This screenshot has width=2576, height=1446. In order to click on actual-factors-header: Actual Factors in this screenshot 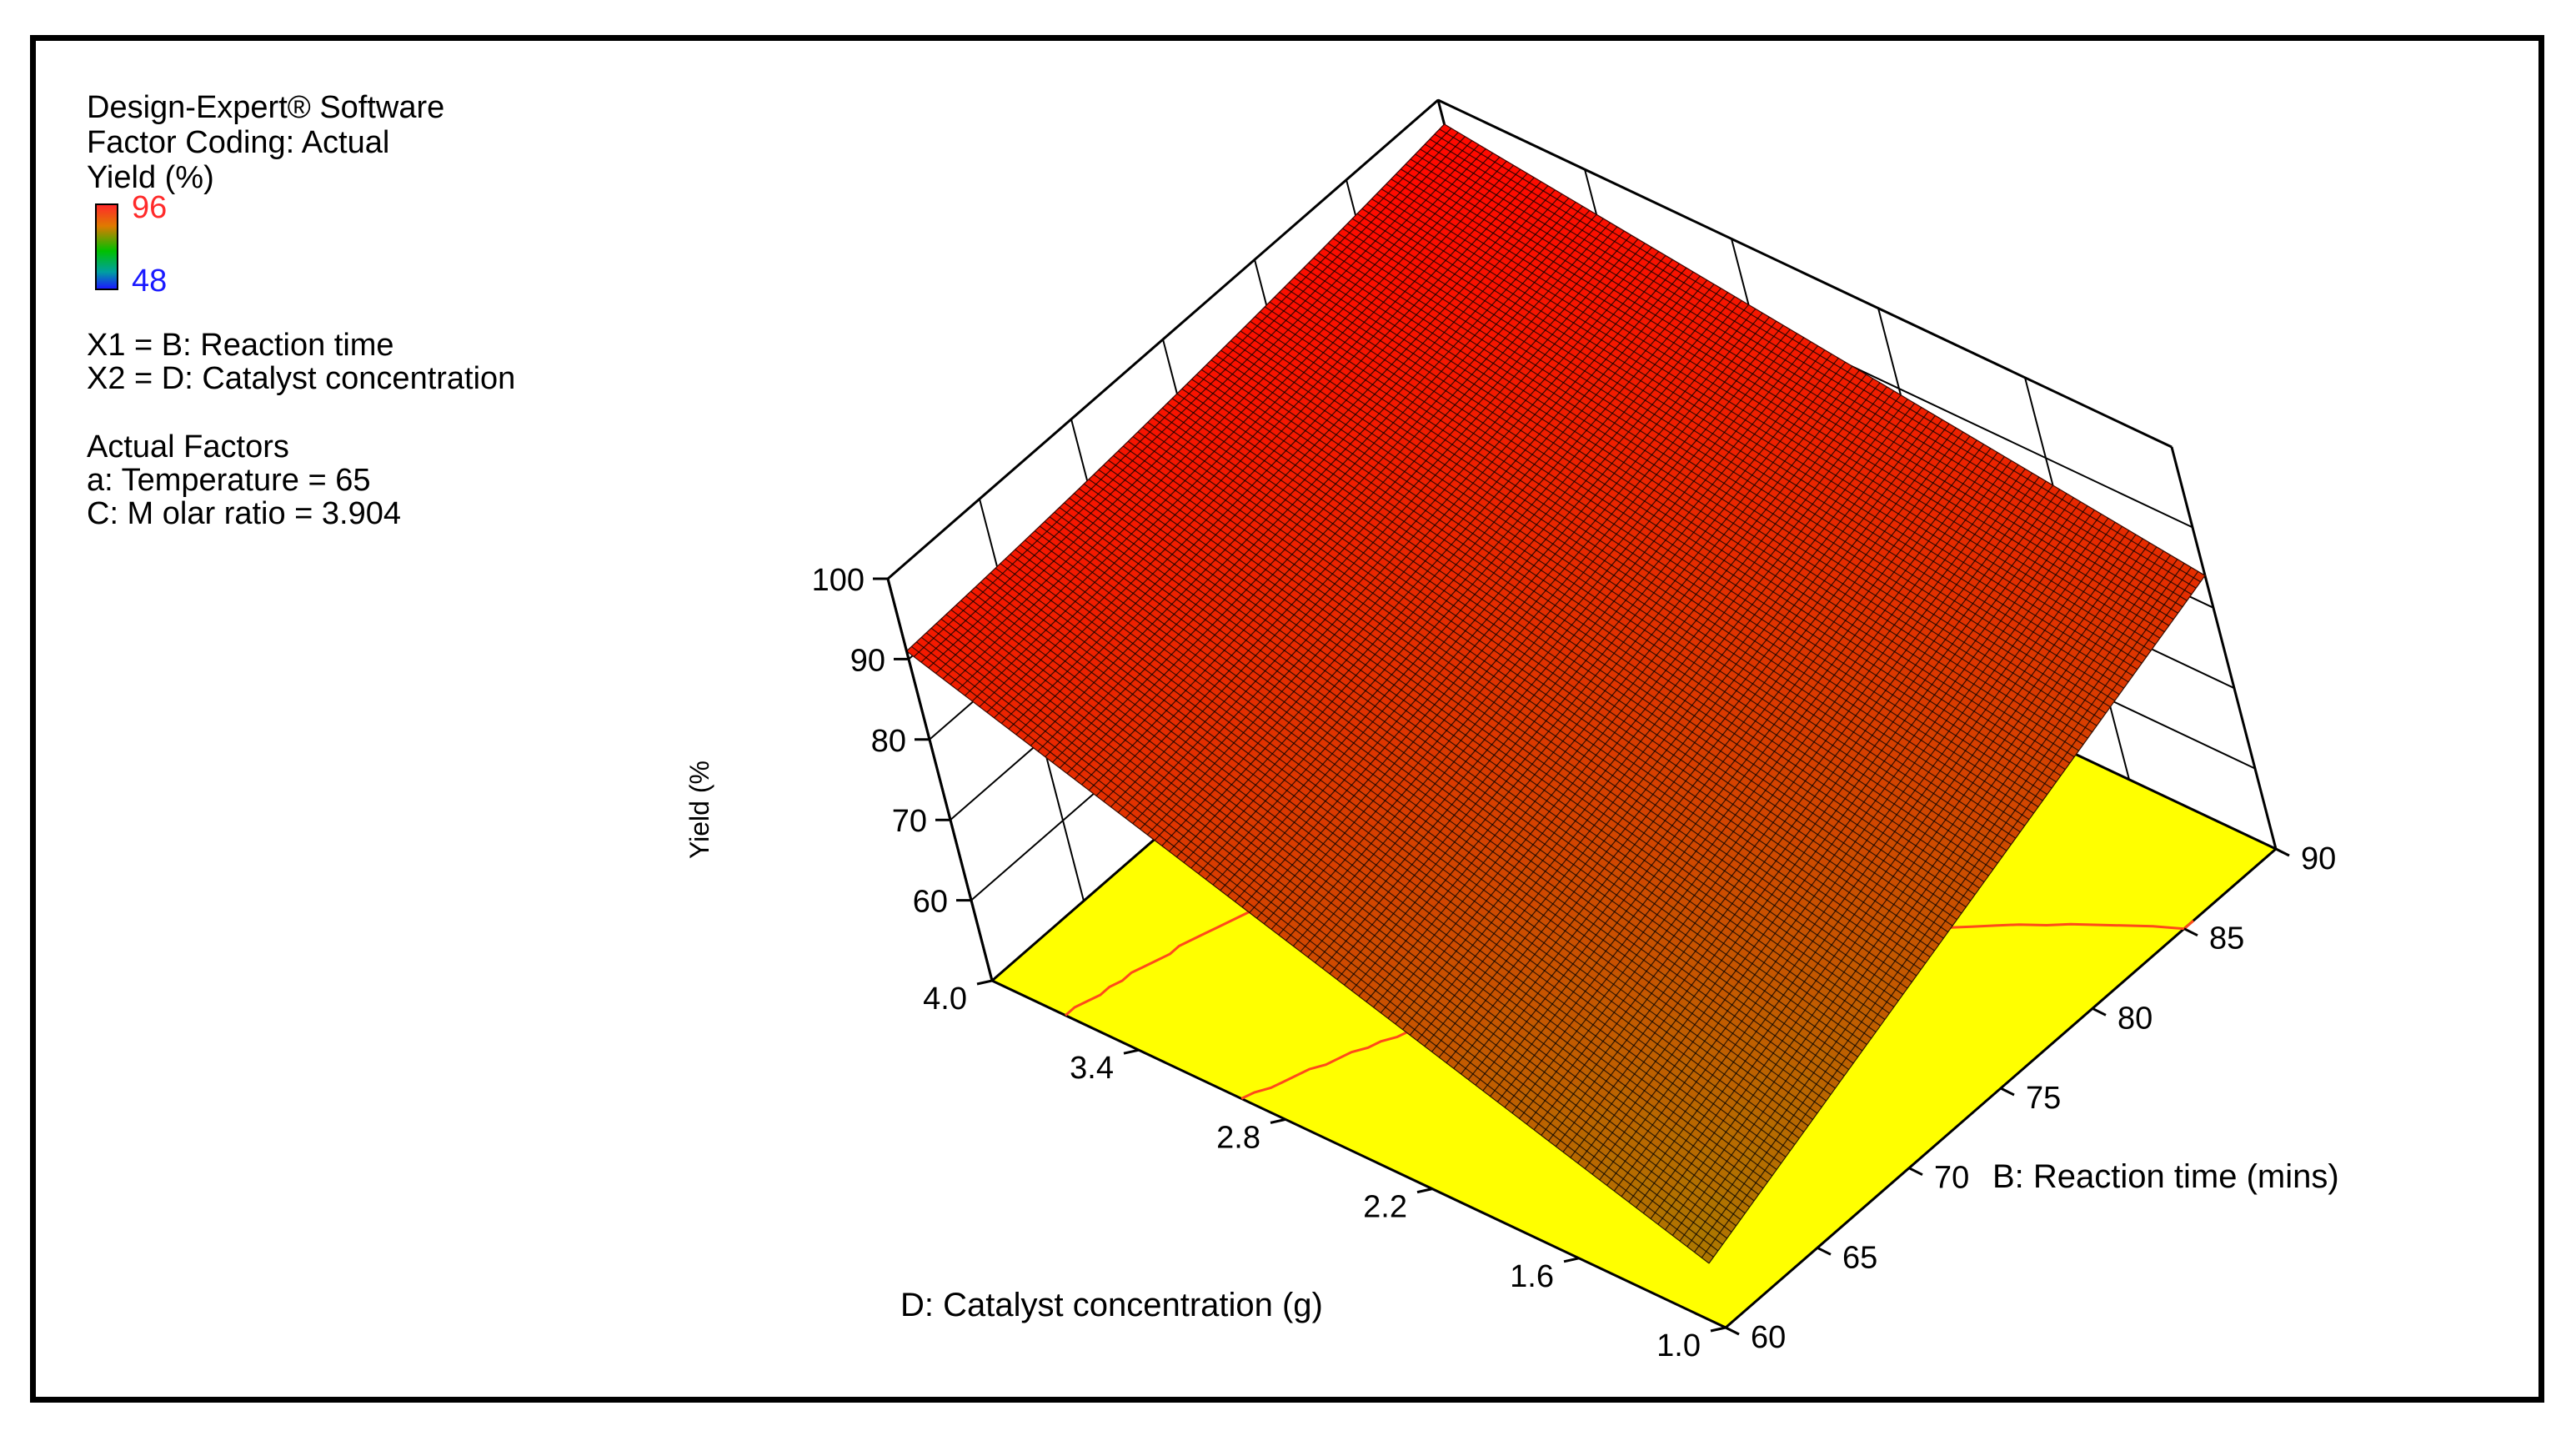, I will do `click(188, 446)`.